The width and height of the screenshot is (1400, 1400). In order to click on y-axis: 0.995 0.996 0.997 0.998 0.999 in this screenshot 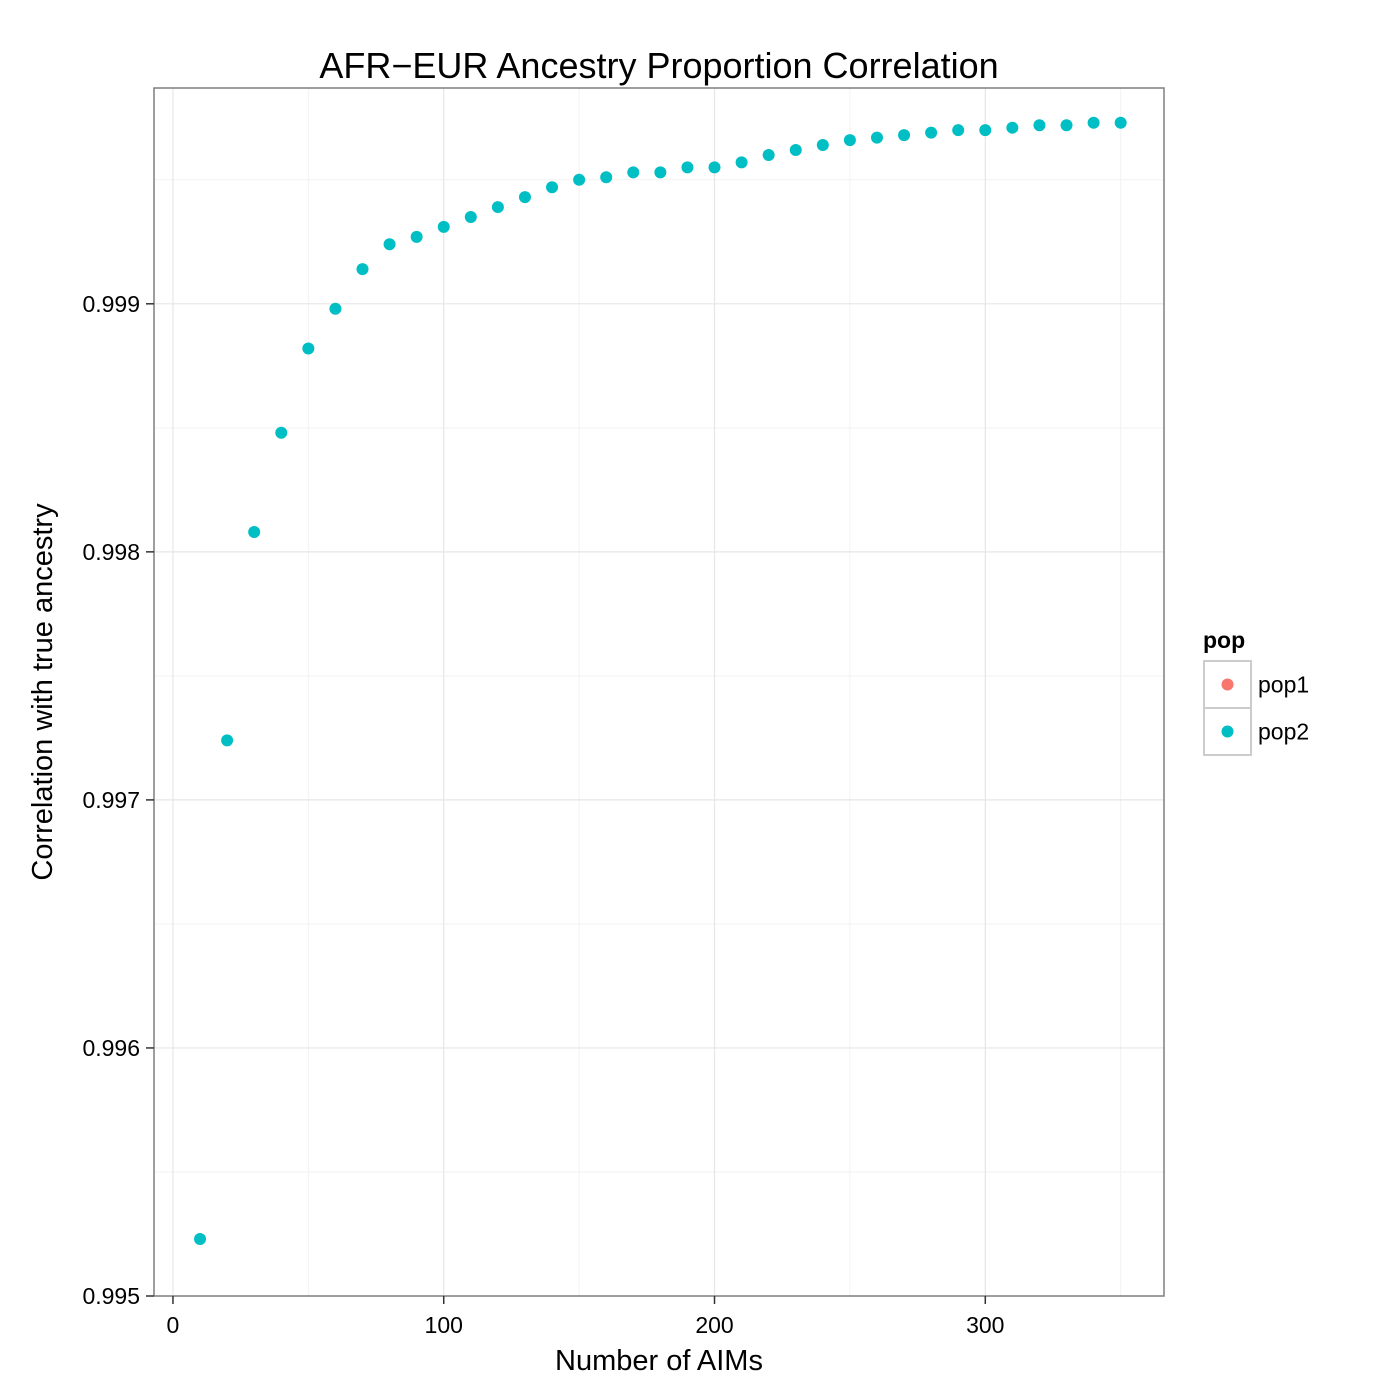, I will do `click(118, 800)`.